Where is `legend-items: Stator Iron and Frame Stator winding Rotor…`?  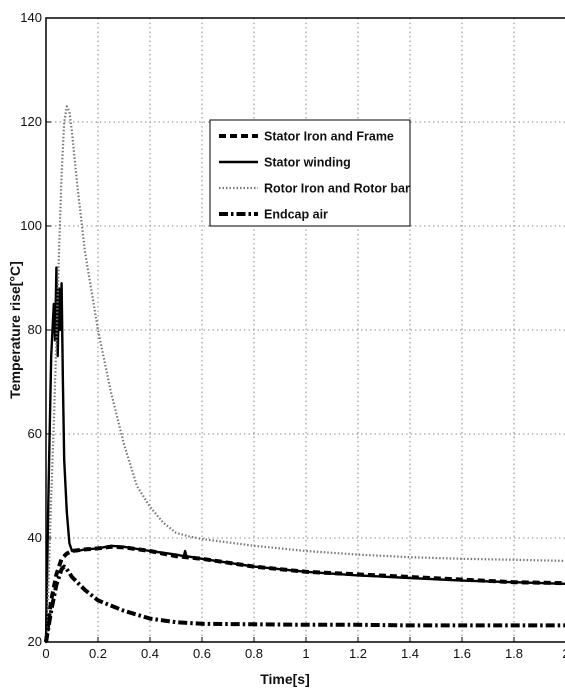 legend-items: Stator Iron and Frame Stator winding Rotor… is located at coordinates (314, 176).